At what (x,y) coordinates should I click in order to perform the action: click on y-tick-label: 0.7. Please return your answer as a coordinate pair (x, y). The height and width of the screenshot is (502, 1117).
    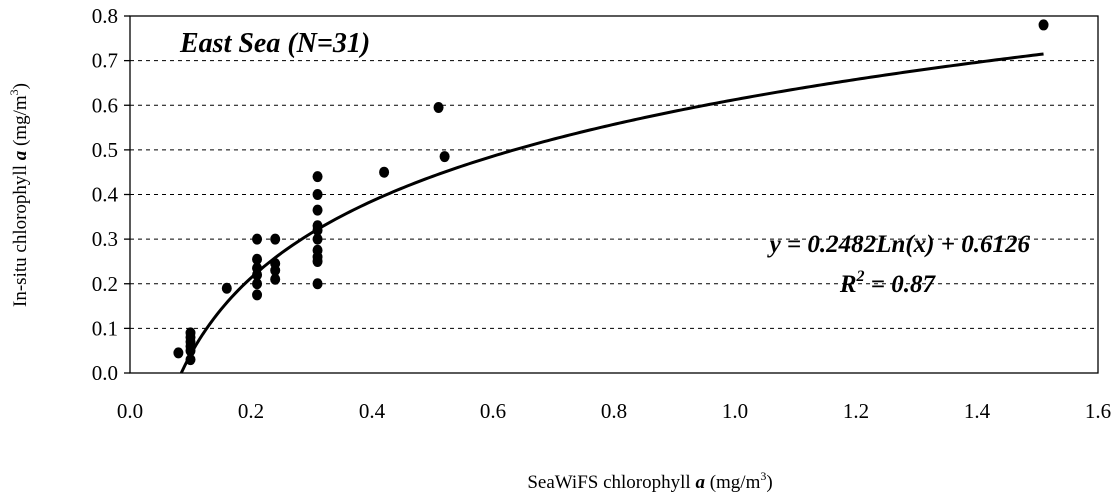
    Looking at the image, I should click on (105, 61).